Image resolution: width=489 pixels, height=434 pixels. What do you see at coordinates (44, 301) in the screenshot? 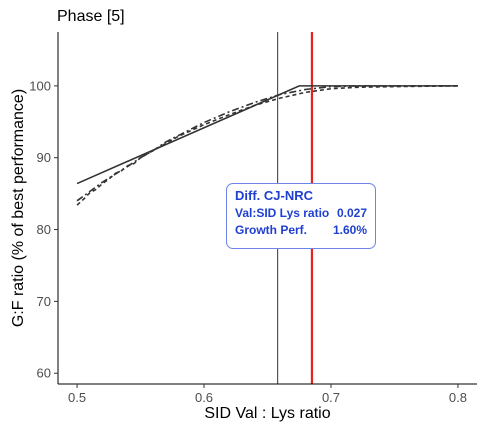
I see `y-tick-label: 70` at bounding box center [44, 301].